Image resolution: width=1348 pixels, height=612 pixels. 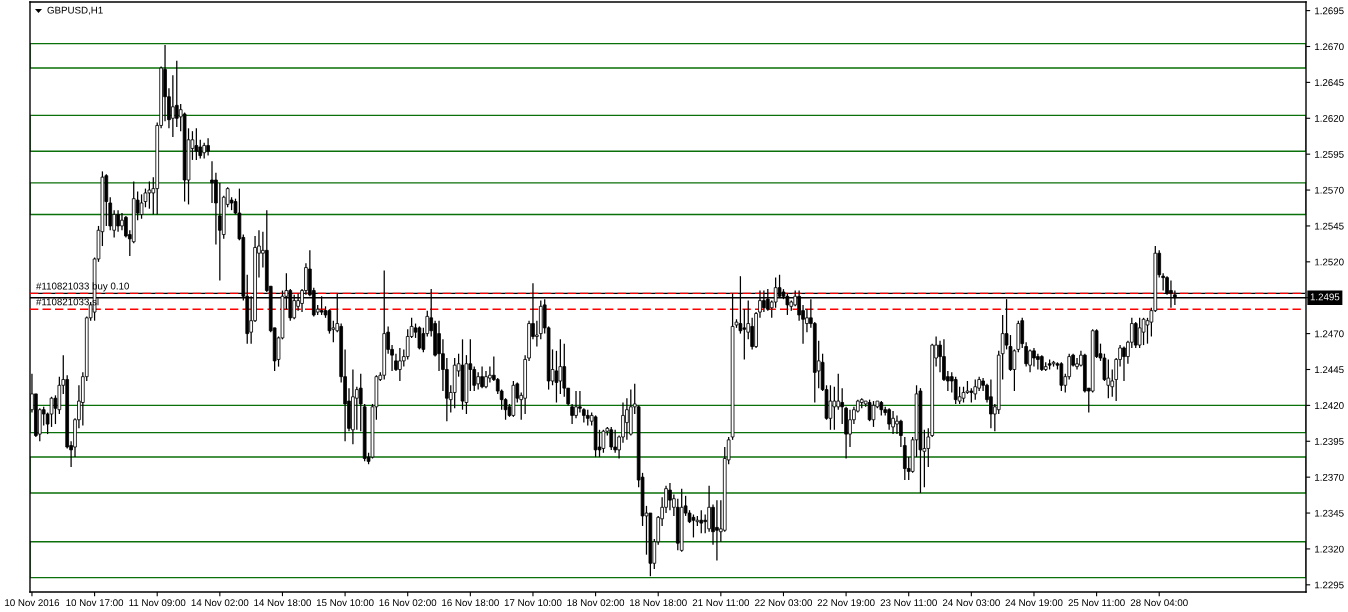 I want to click on y-tick-label: 1.2295, so click(x=1329, y=585).